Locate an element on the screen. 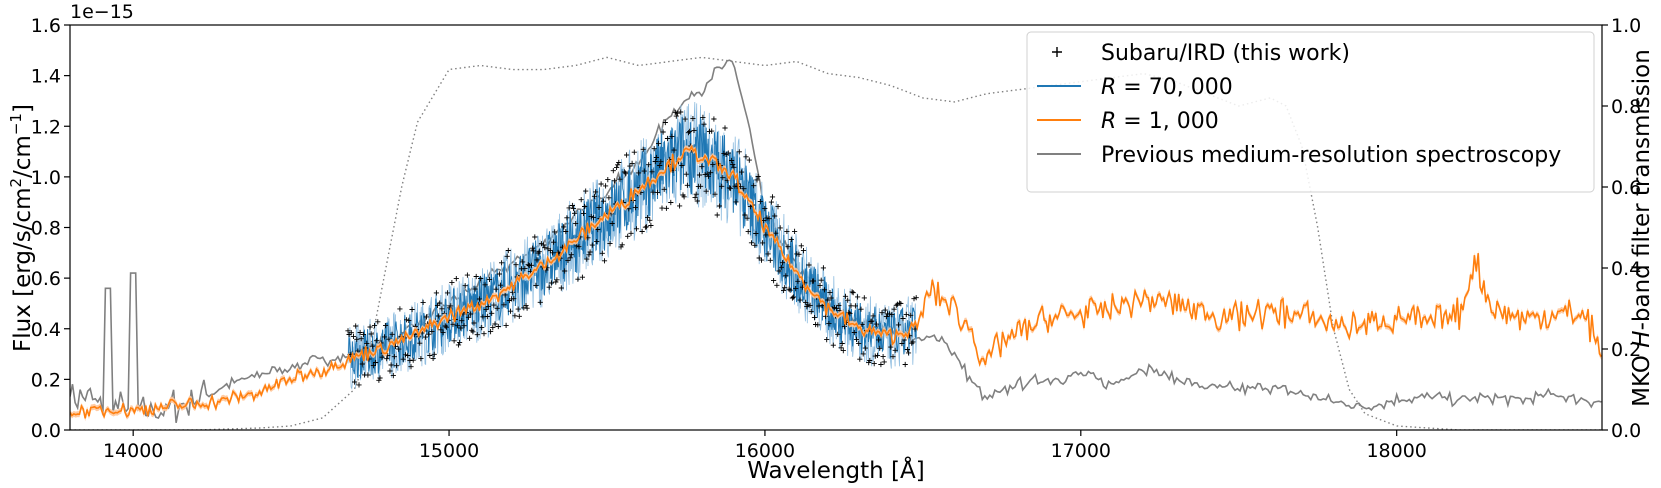 This screenshot has width=1661, height=488. legend-marker-plus is located at coordinates (1057, 52).